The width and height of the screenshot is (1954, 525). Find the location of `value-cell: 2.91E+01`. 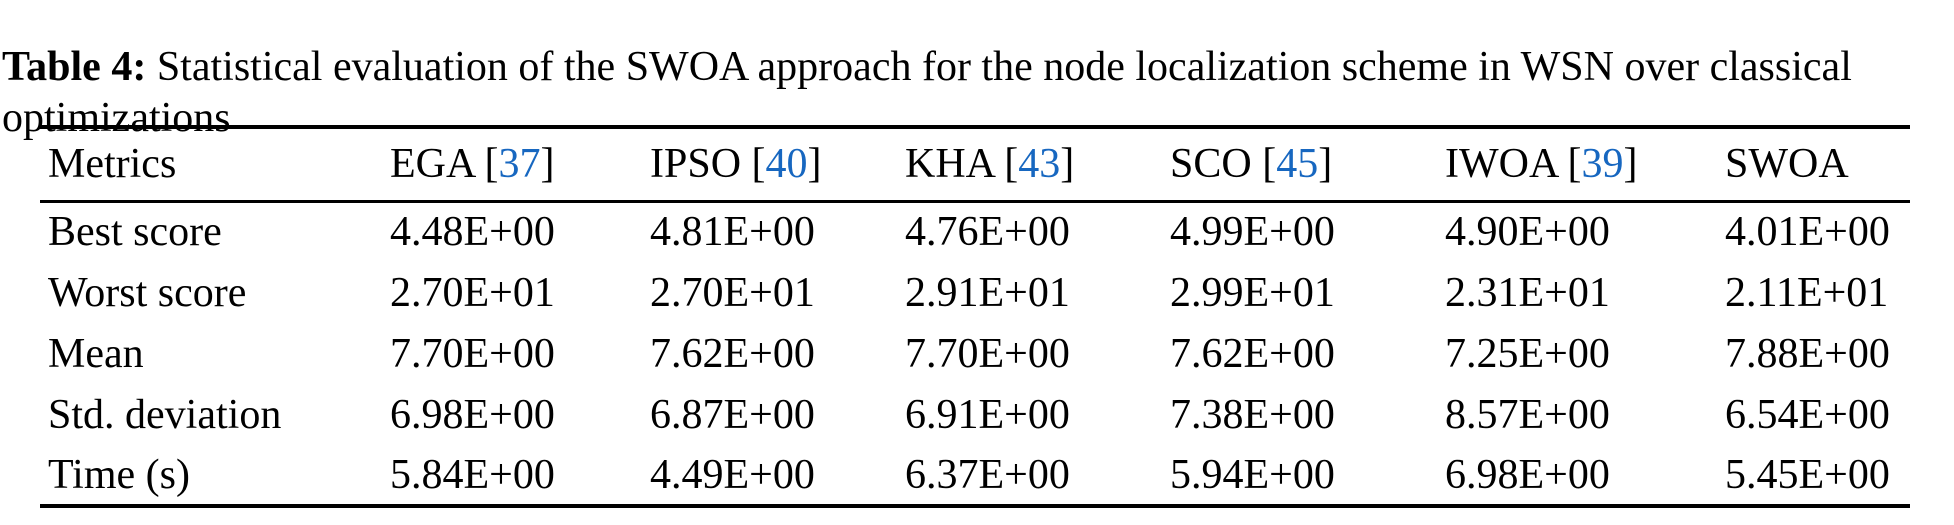

value-cell: 2.91E+01 is located at coordinates (987, 292).